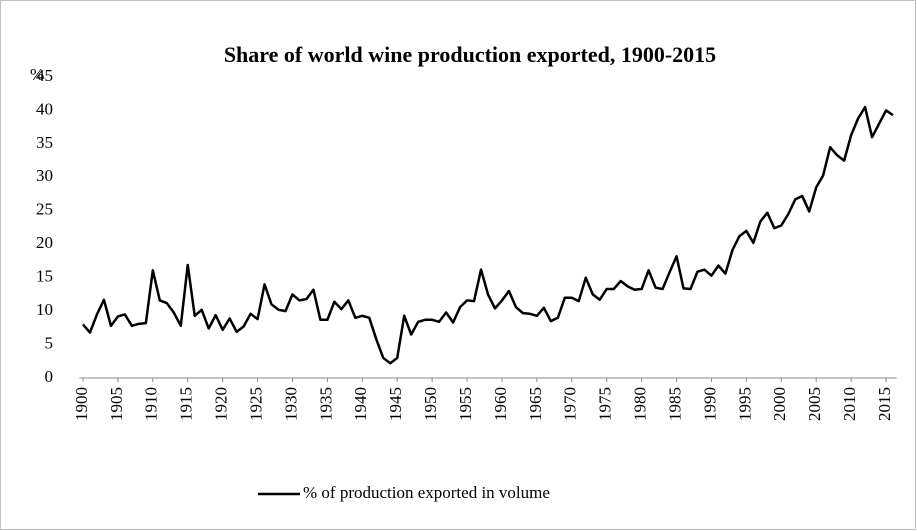  I want to click on legend-label: % of production exported in volume, so click(426, 492).